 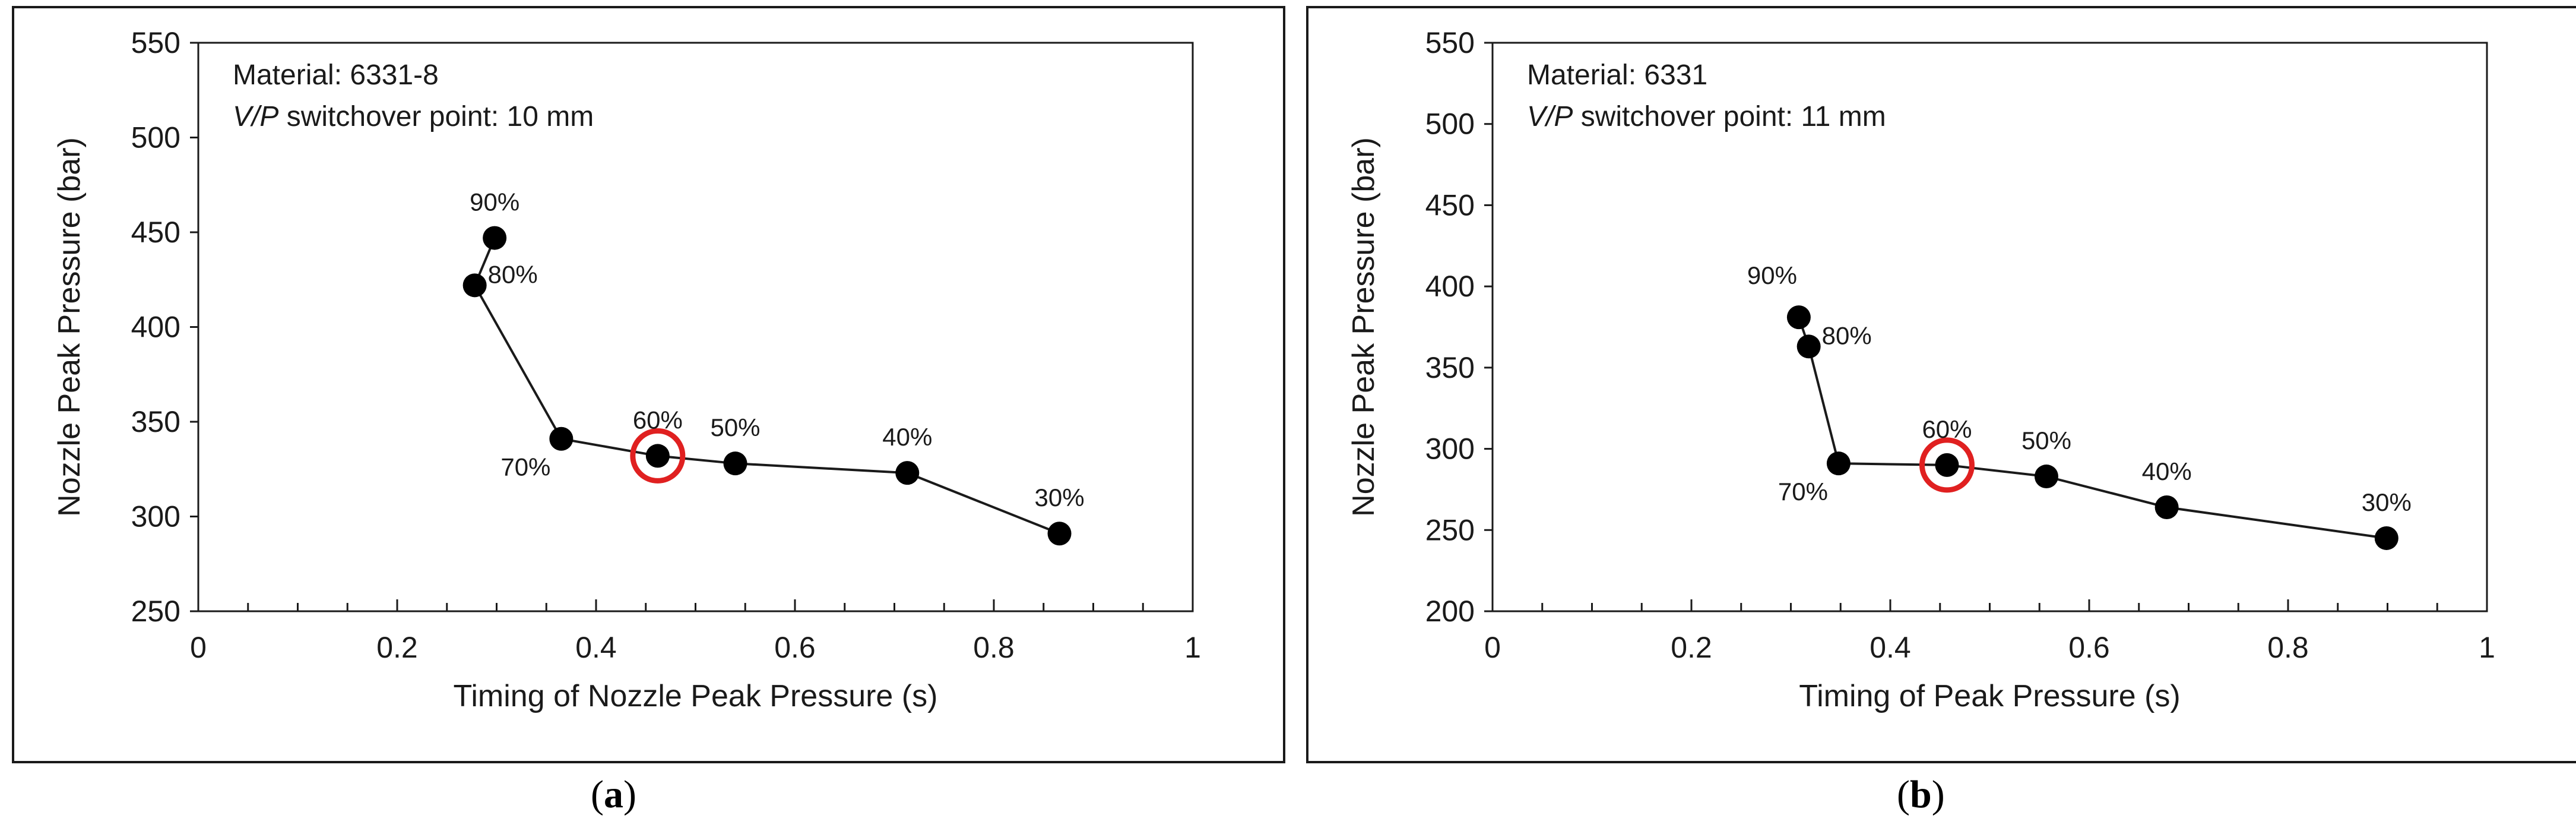 I want to click on caption-b: (b), so click(x=1921, y=794).